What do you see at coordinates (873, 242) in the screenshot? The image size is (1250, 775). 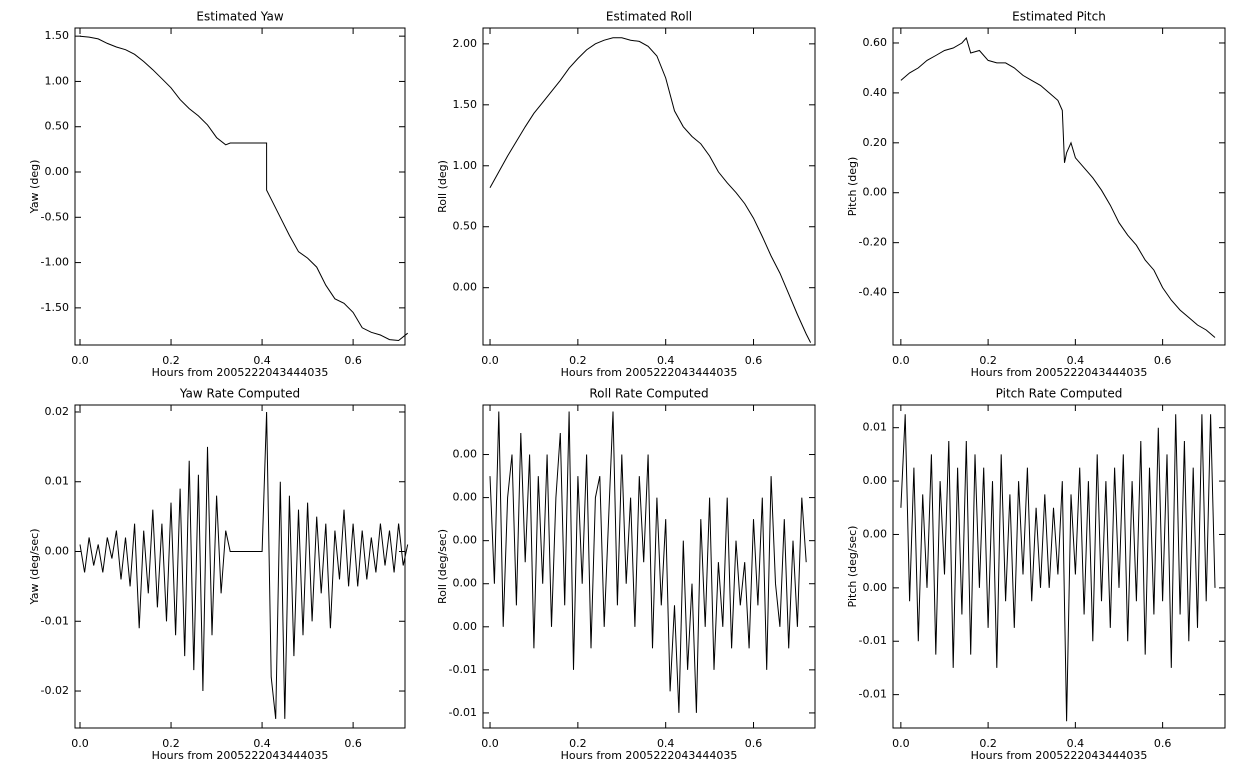 I see `y-tick-label: -0.20` at bounding box center [873, 242].